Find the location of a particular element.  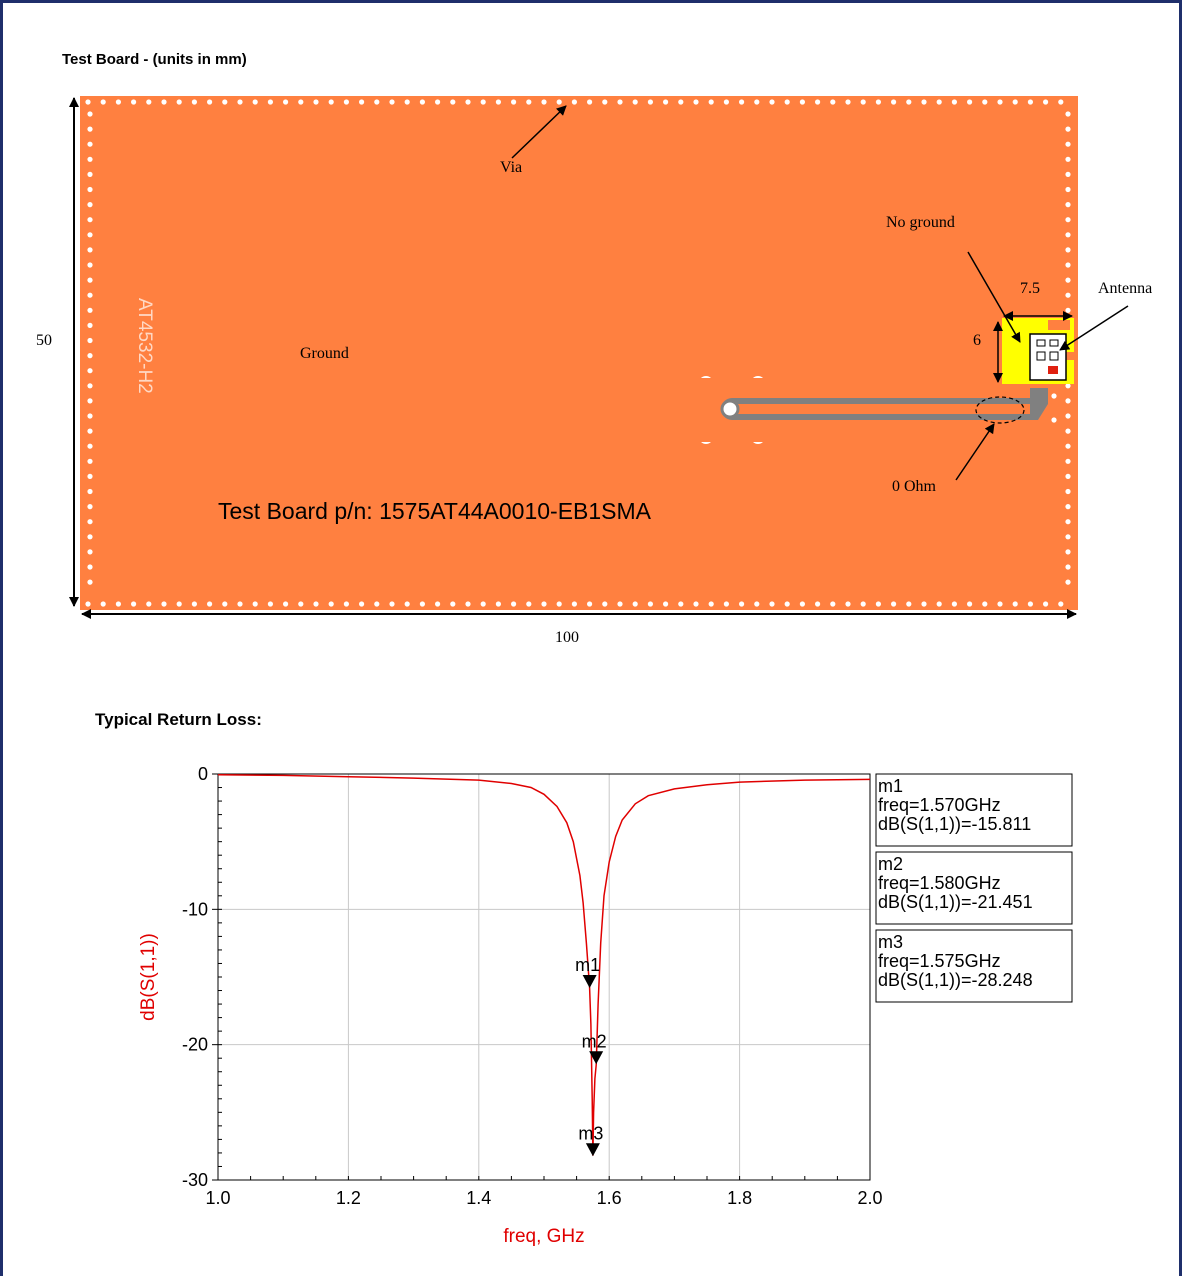

marker-readout-line: m2 is located at coordinates (890, 864).